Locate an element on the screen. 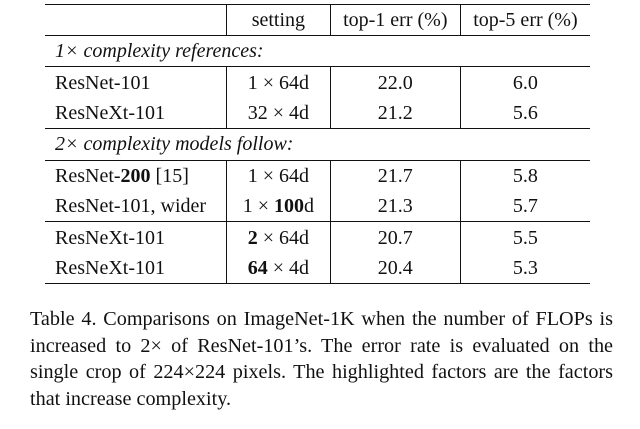 The image size is (640, 429). table-row: ResNet-200 [15] 1 × 64d 21.7 5.8 is located at coordinates (317, 175).